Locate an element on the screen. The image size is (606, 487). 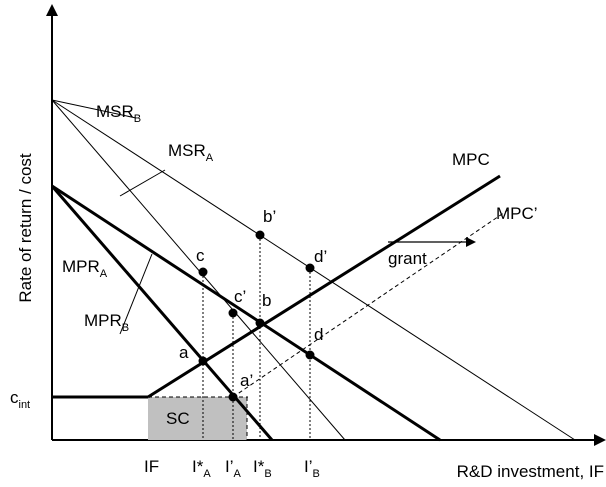
c-int-label: cint is located at coordinates (20, 399).